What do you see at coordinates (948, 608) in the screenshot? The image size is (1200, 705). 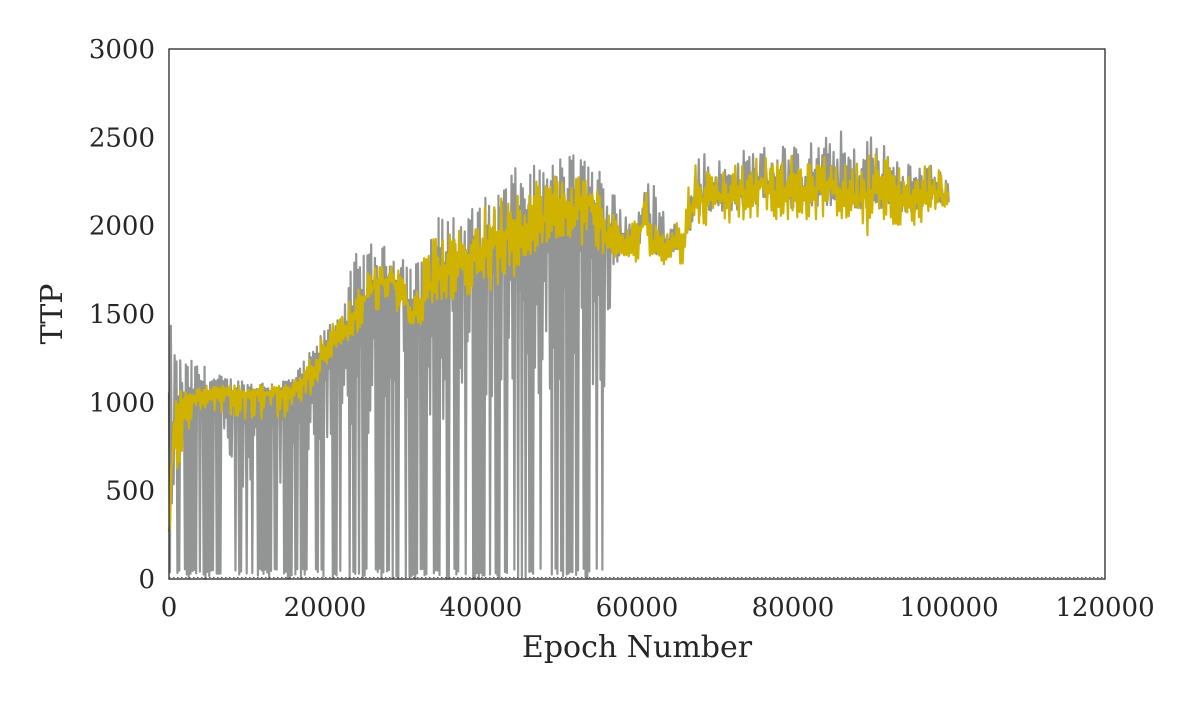 I see `x-tick-label: 100000` at bounding box center [948, 608].